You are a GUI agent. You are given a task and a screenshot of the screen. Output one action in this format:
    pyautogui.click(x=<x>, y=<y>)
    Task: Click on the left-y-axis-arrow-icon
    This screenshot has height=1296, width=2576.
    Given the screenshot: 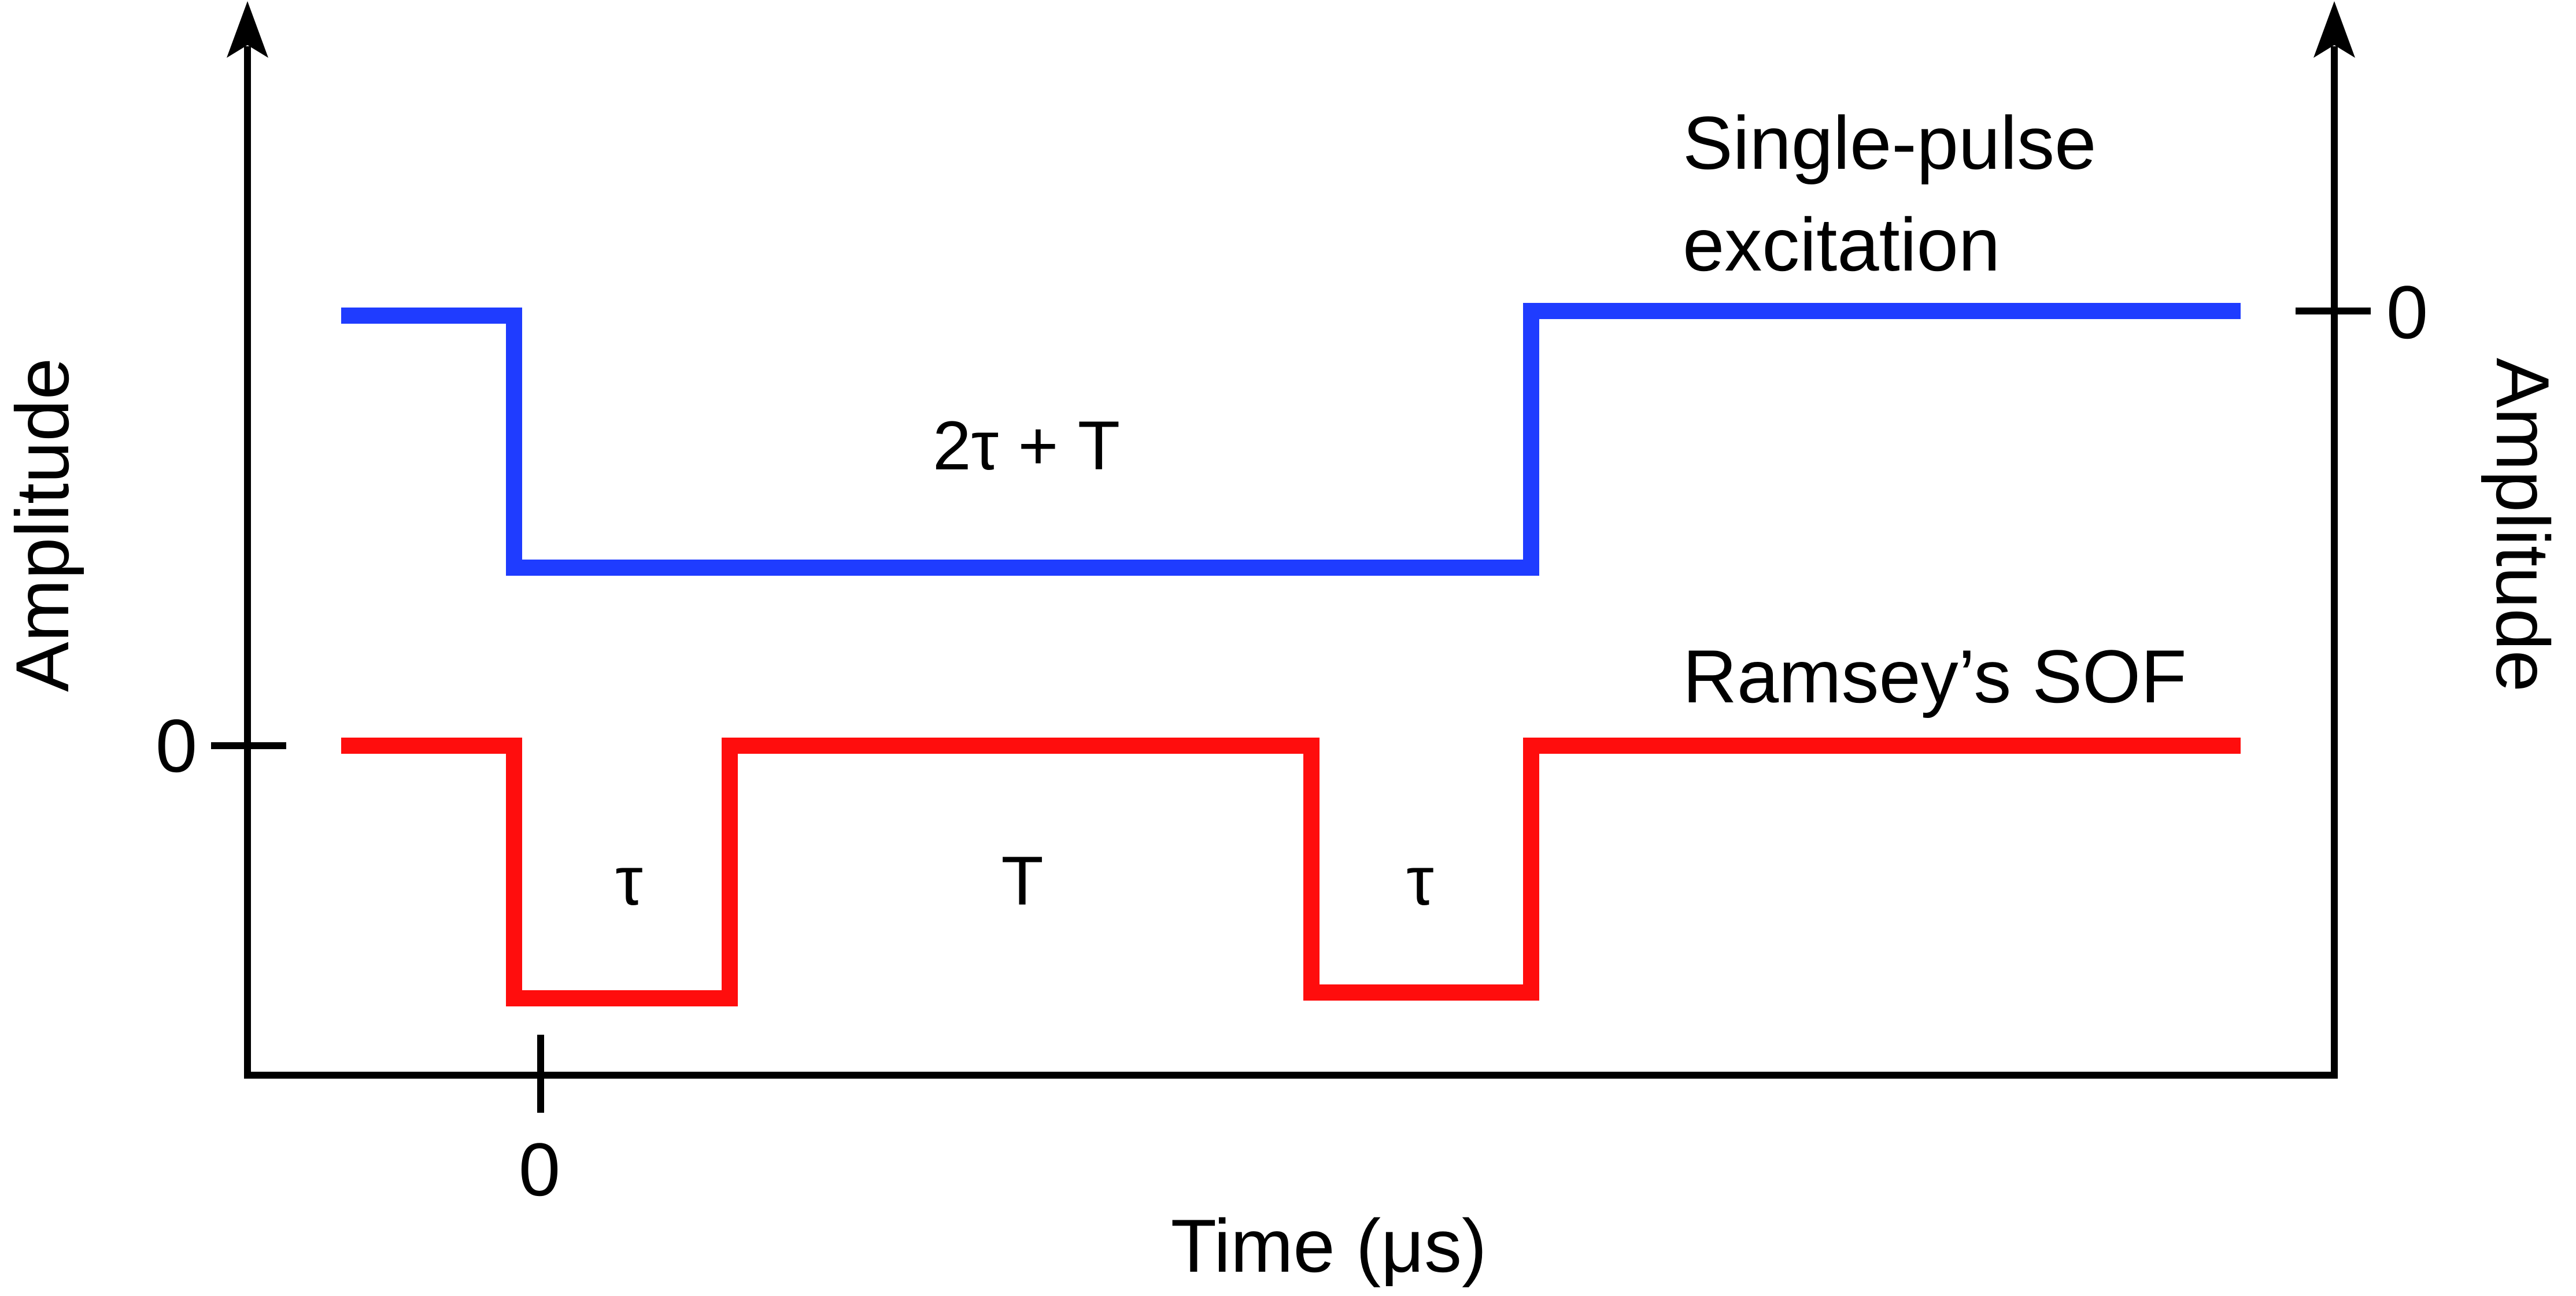 What is the action you would take?
    pyautogui.click(x=247, y=29)
    